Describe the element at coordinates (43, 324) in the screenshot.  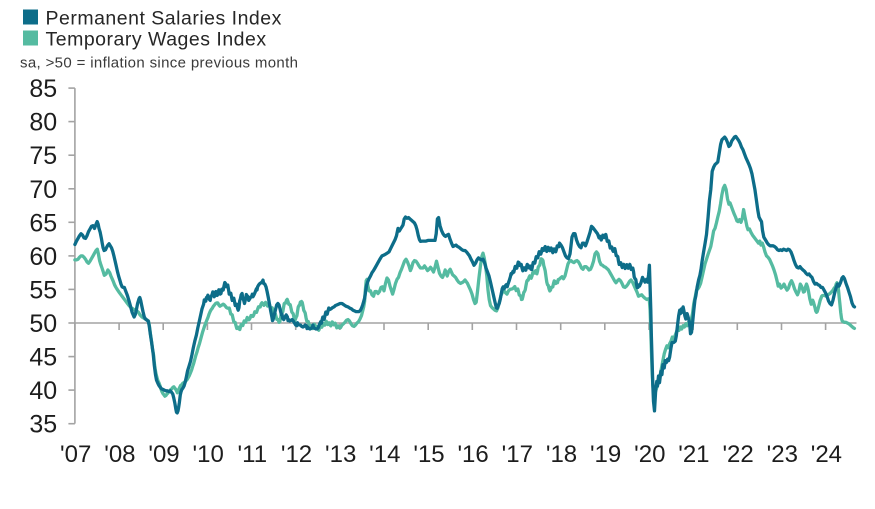
I see `svg-text: 50` at that location.